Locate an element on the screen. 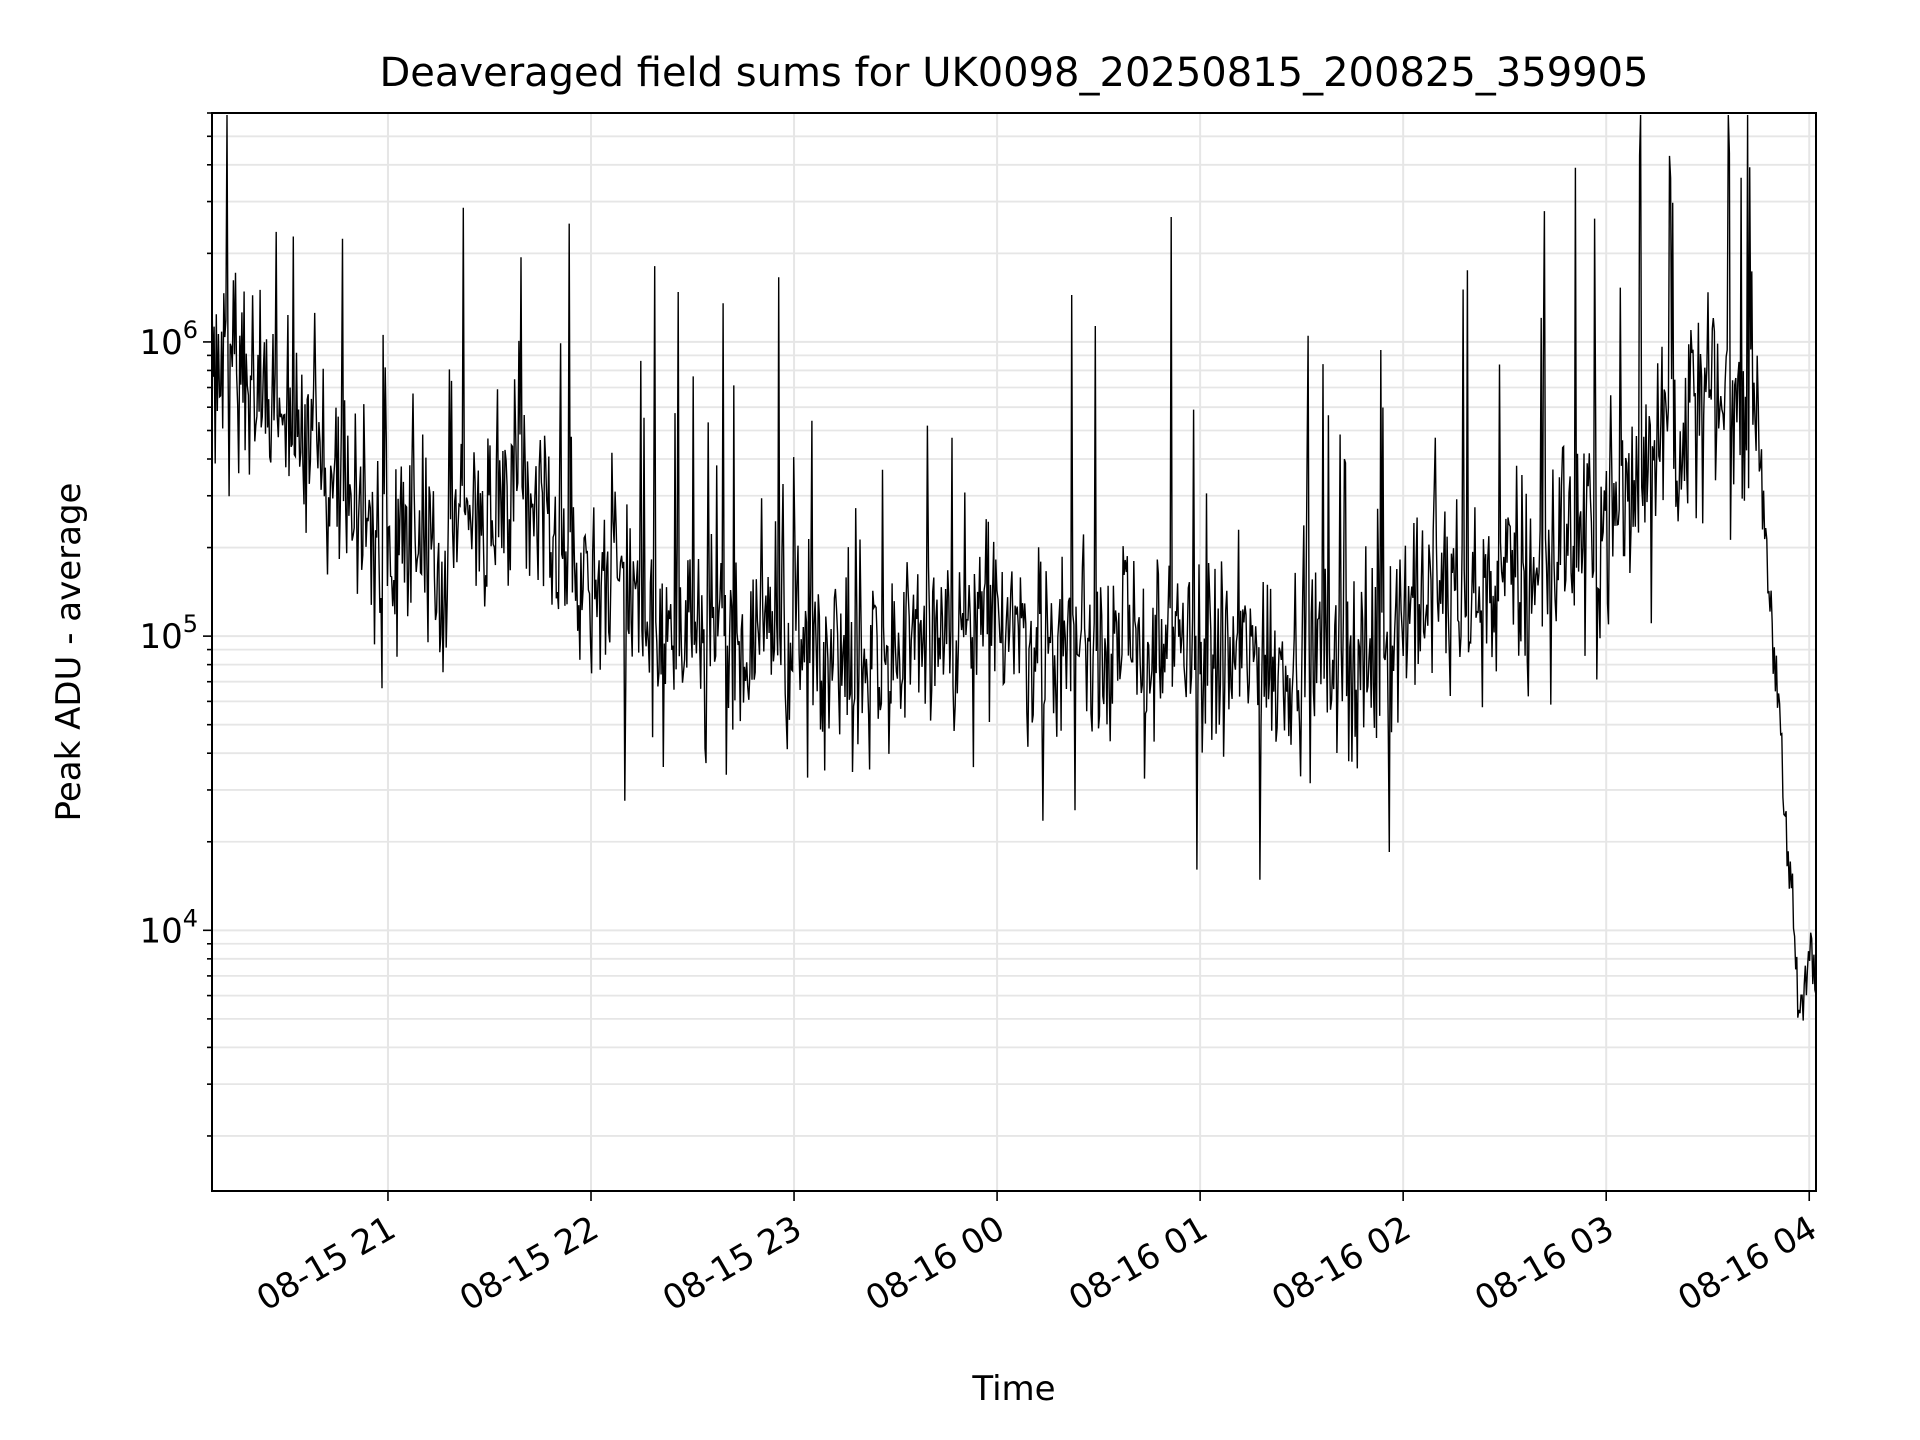 The image size is (1920, 1440). x-tick-label: 08-15 21 is located at coordinates (326, 1263).